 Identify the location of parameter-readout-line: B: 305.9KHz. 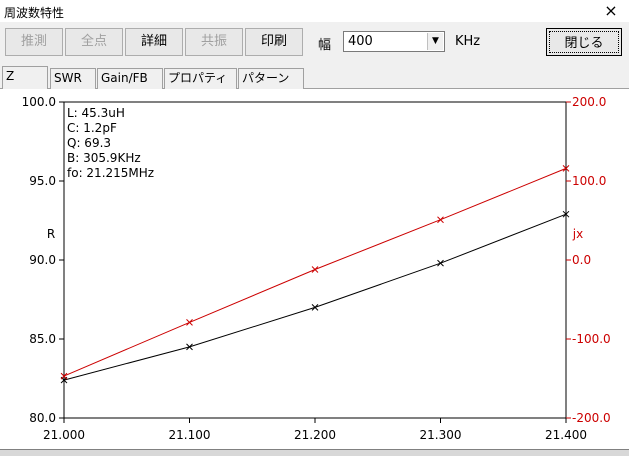
(104, 158).